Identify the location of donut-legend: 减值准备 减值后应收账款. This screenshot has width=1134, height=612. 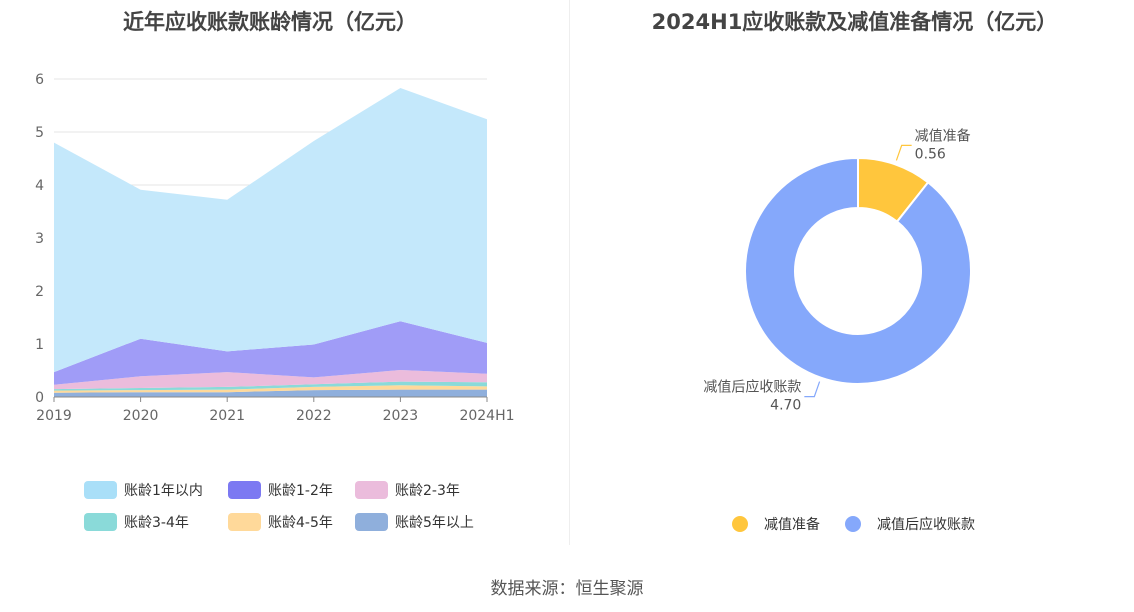
(853, 524).